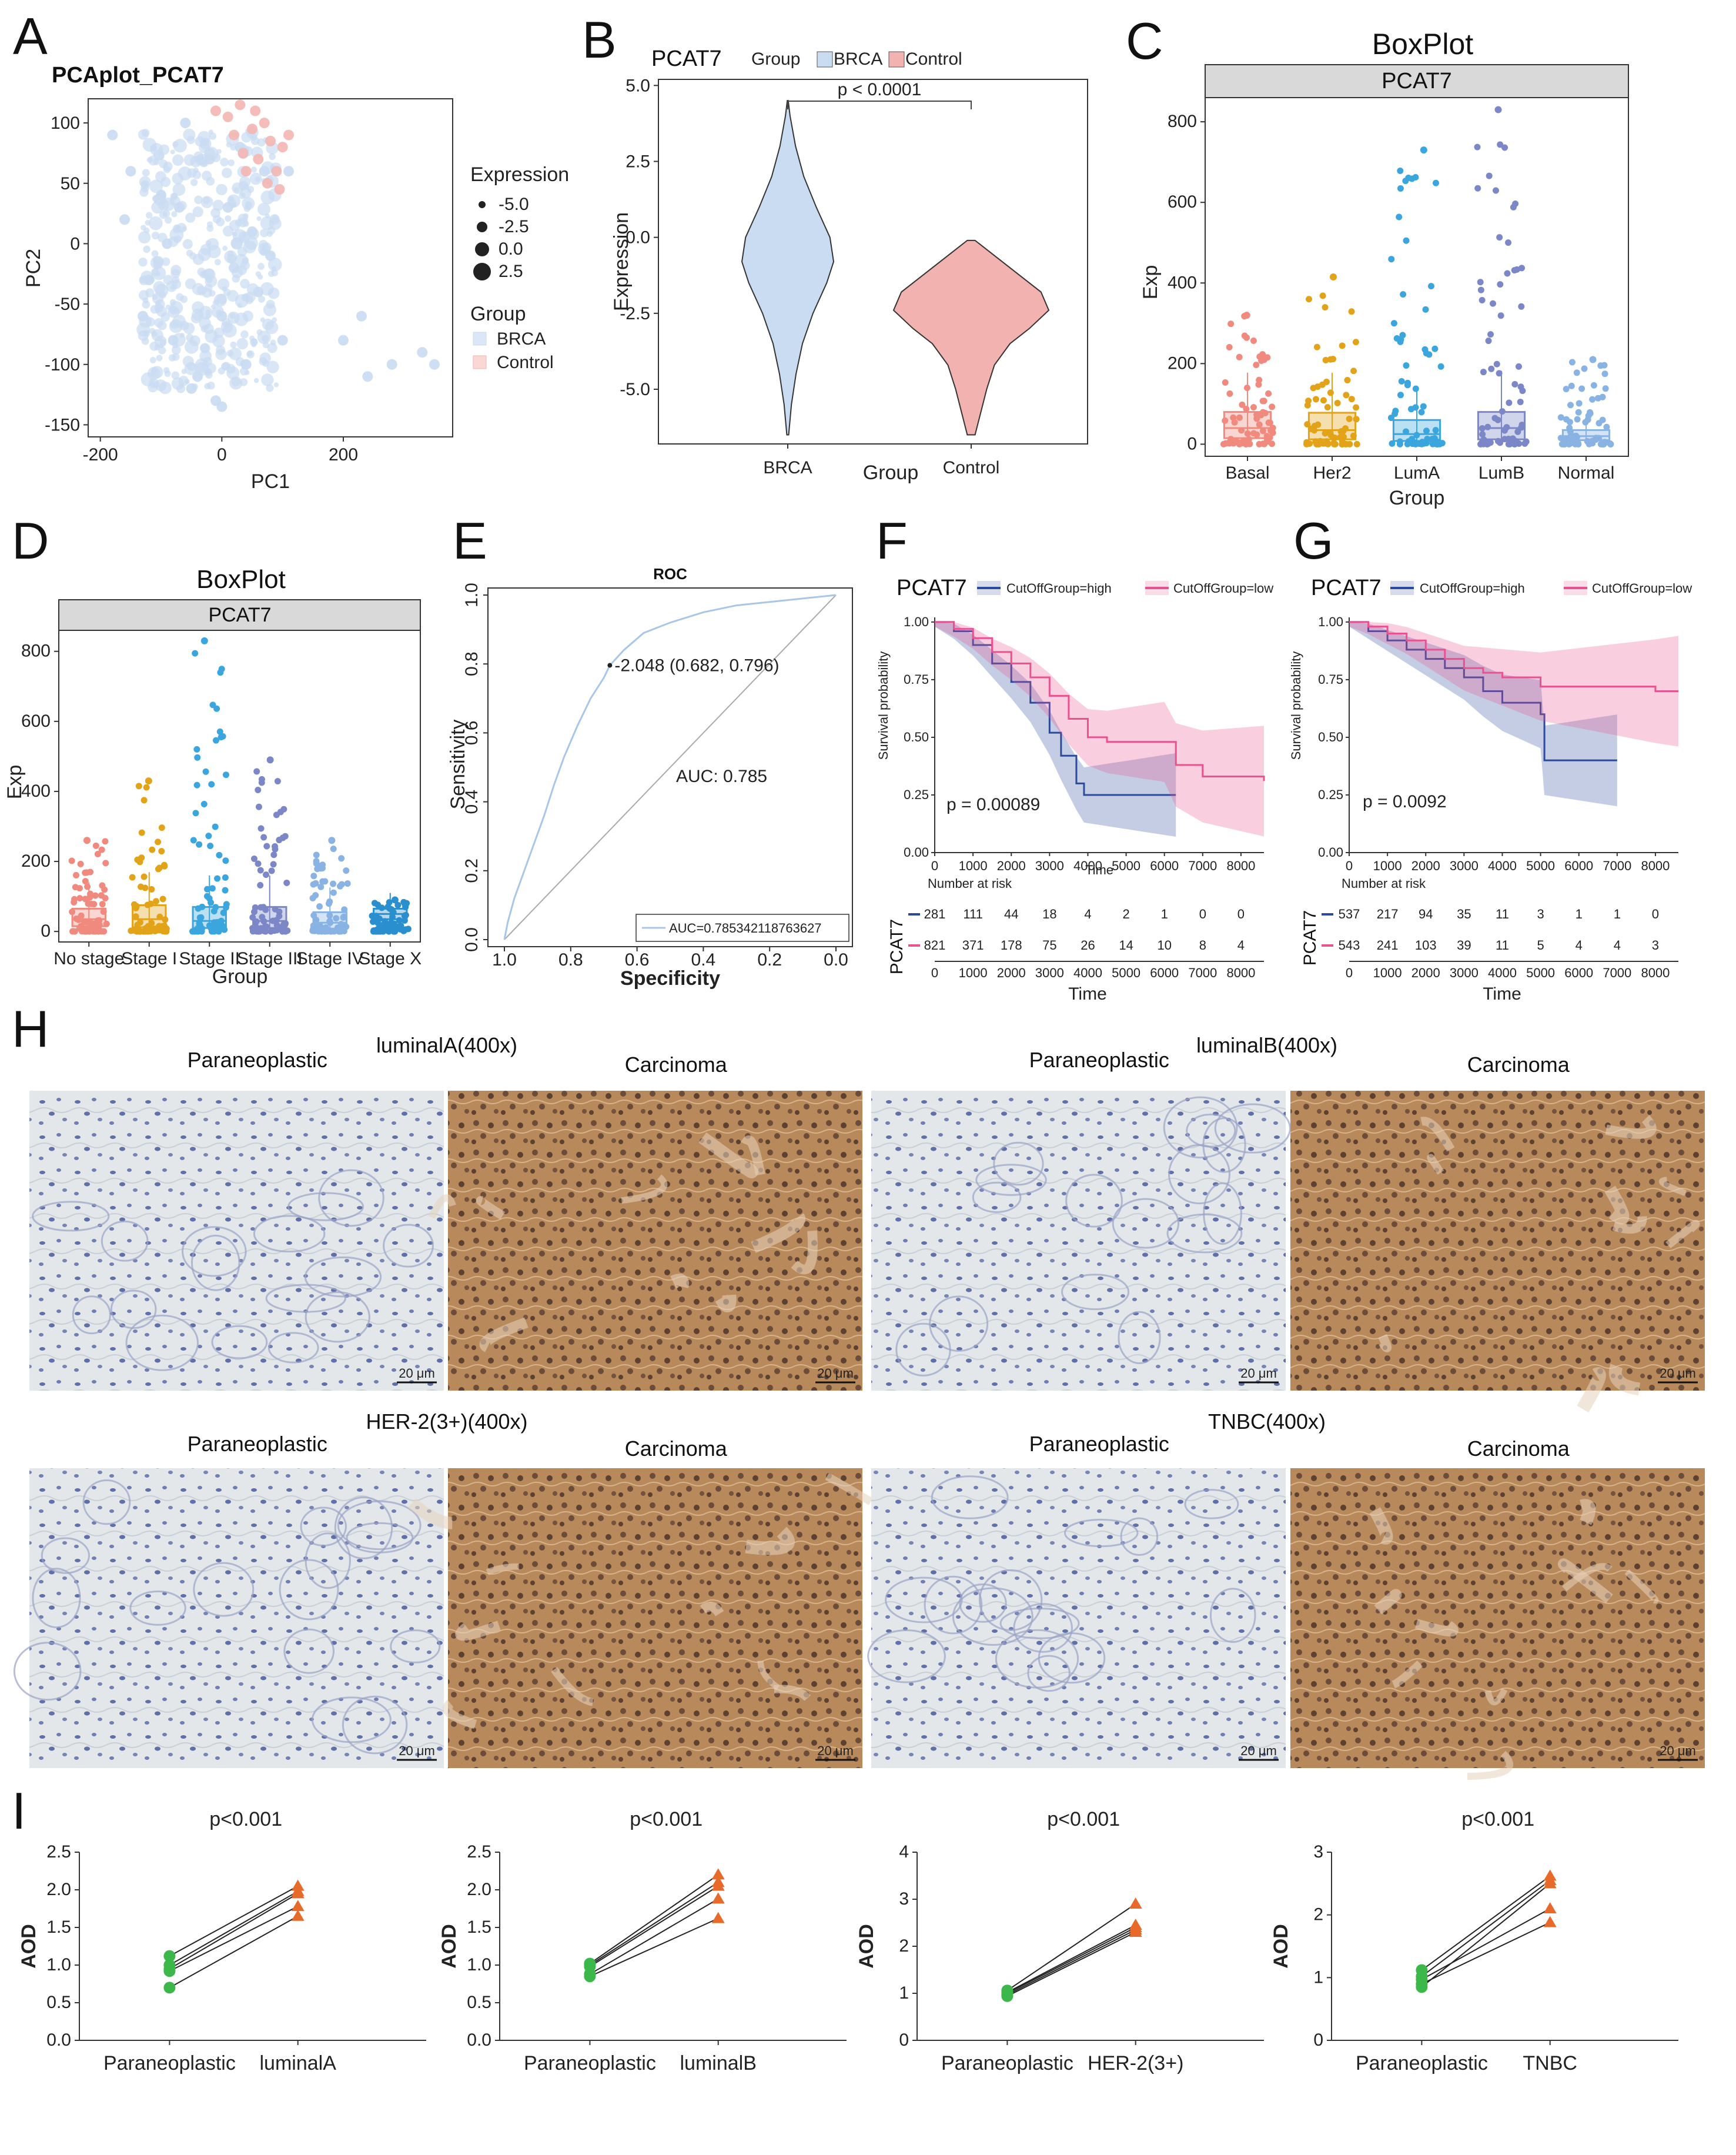 The height and width of the screenshot is (2155, 1736). I want to click on panel-i-x-tick: TNBC, so click(1550, 2063).